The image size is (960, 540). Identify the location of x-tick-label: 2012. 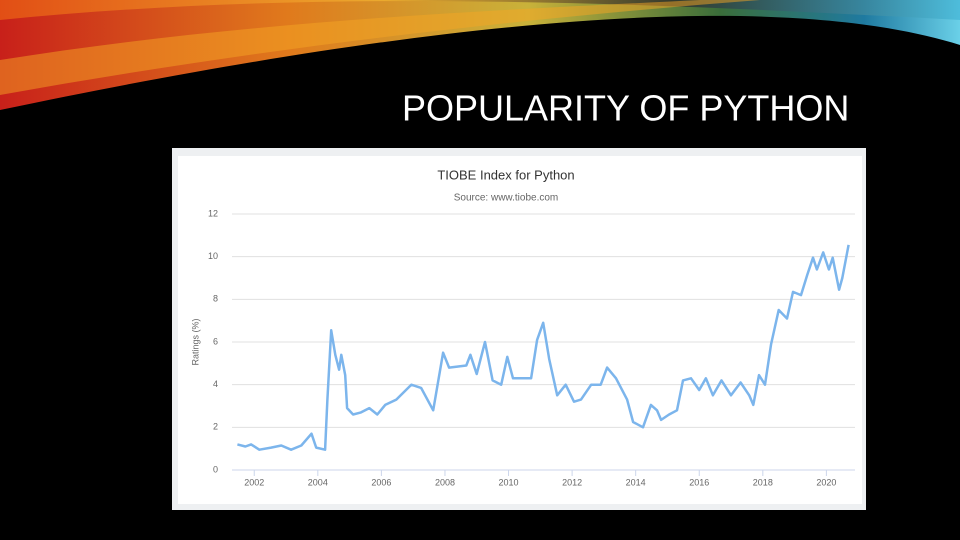
(572, 482).